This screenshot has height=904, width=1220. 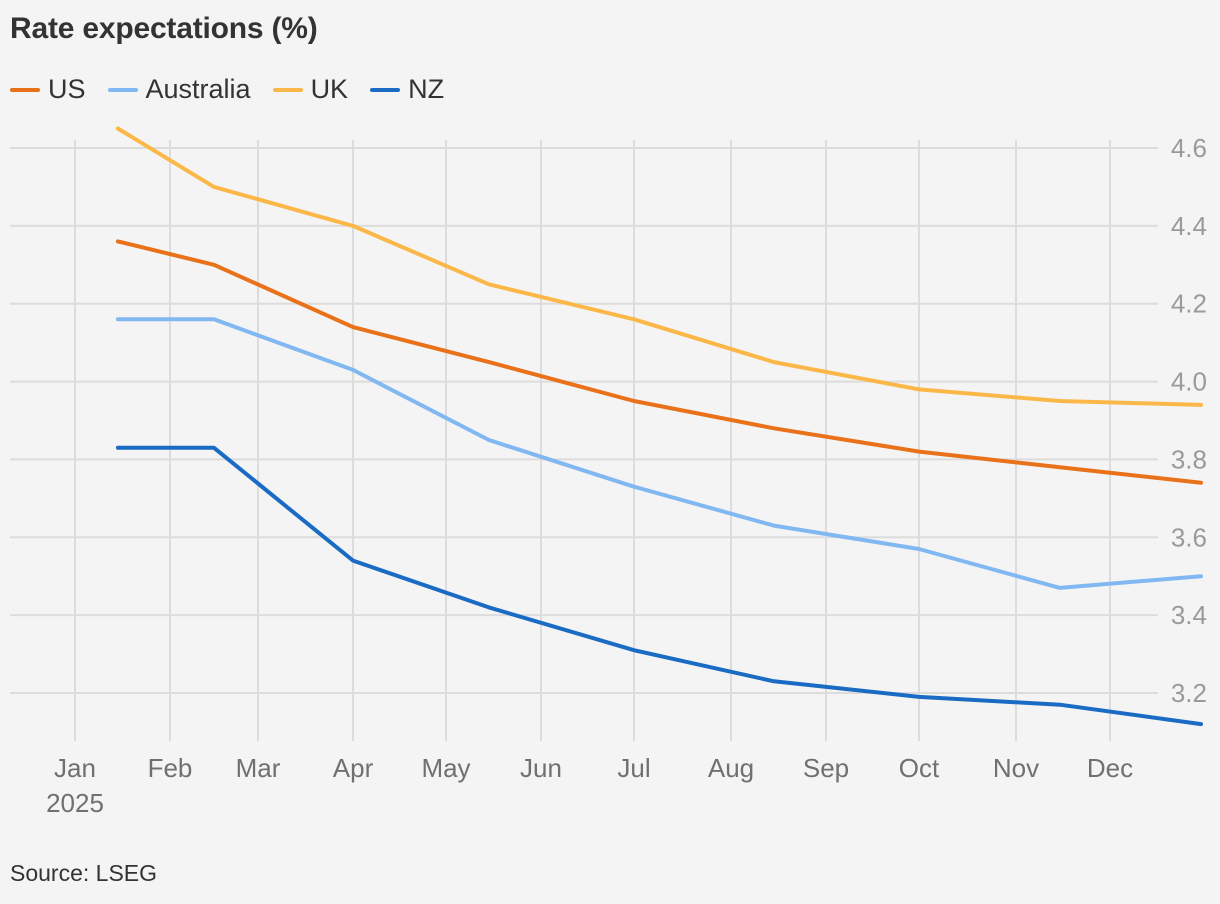 I want to click on legend-item-uk: UK, so click(x=310, y=89).